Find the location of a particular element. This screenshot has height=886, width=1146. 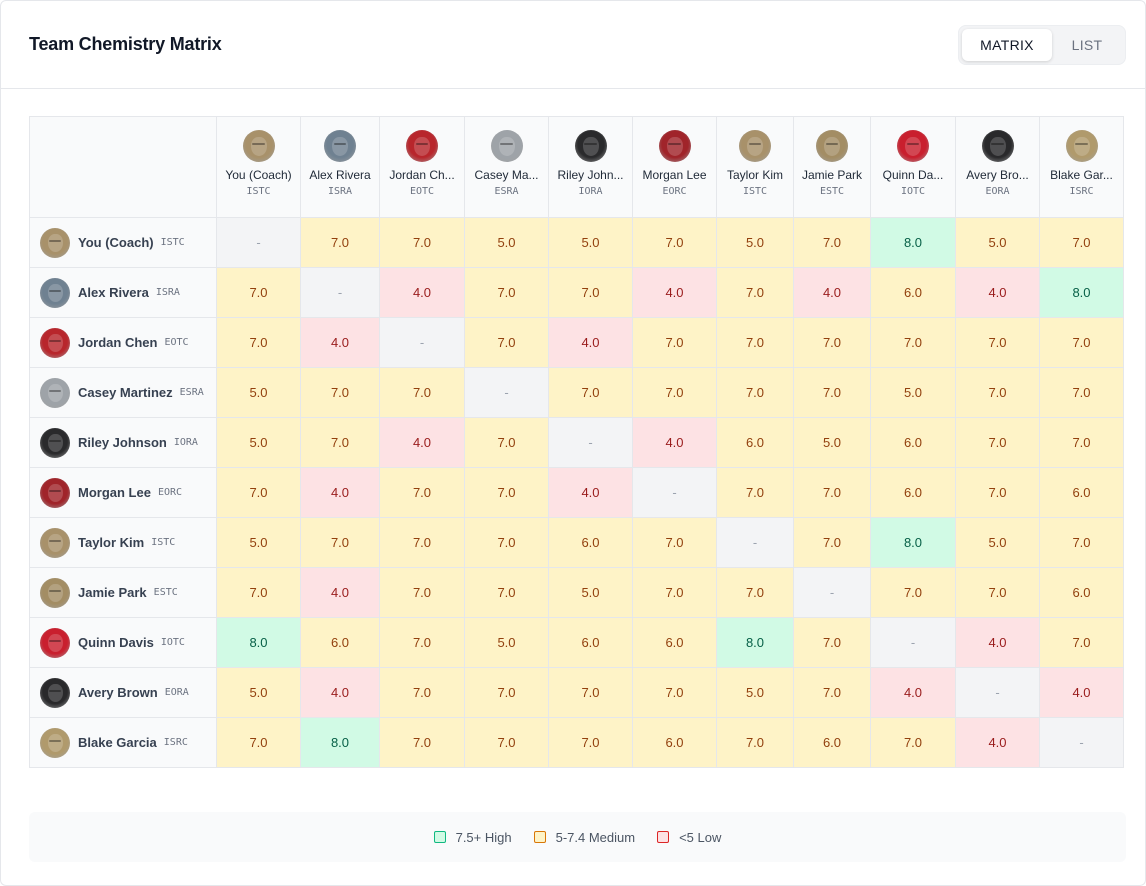

chemistry-cell-avery-taylor: 5.0 is located at coordinates (755, 692).